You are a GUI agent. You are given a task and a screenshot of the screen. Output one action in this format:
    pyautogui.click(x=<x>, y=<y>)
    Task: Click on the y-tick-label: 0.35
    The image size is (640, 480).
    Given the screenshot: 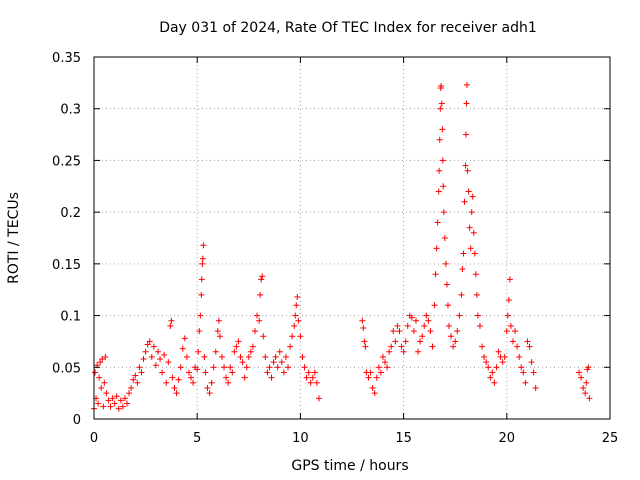 What is the action you would take?
    pyautogui.click(x=66, y=58)
    